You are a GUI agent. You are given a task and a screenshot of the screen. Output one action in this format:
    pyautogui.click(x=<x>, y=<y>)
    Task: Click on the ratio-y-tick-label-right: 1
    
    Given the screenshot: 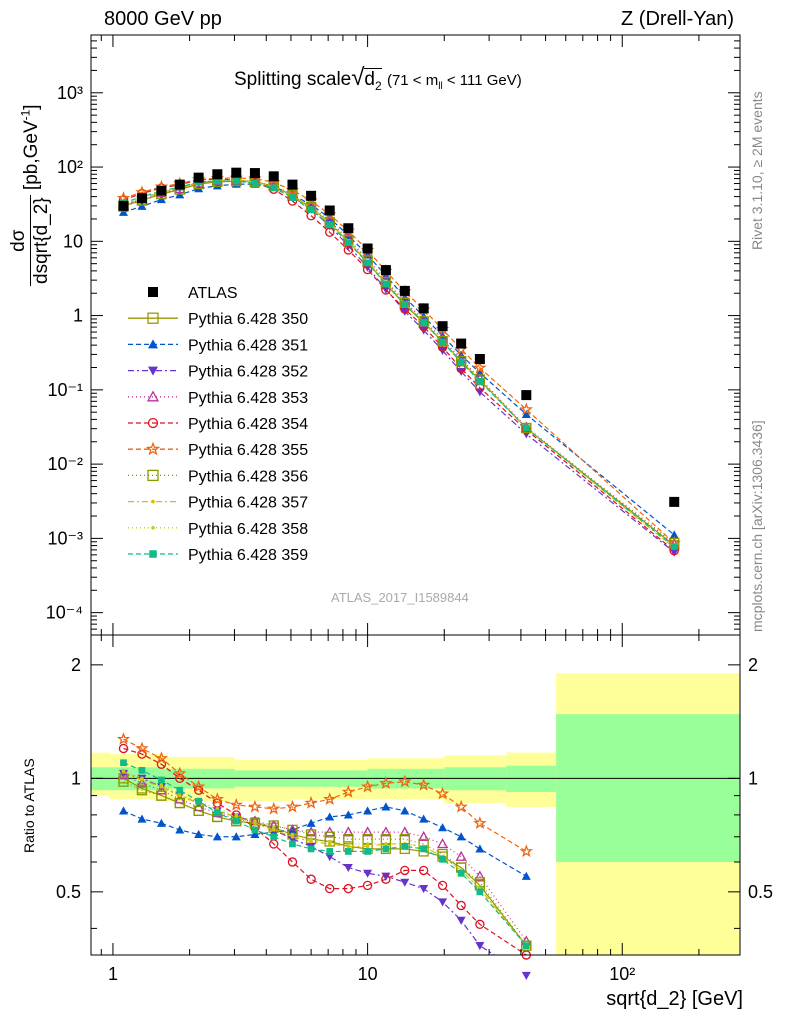 What is the action you would take?
    pyautogui.click(x=753, y=778)
    